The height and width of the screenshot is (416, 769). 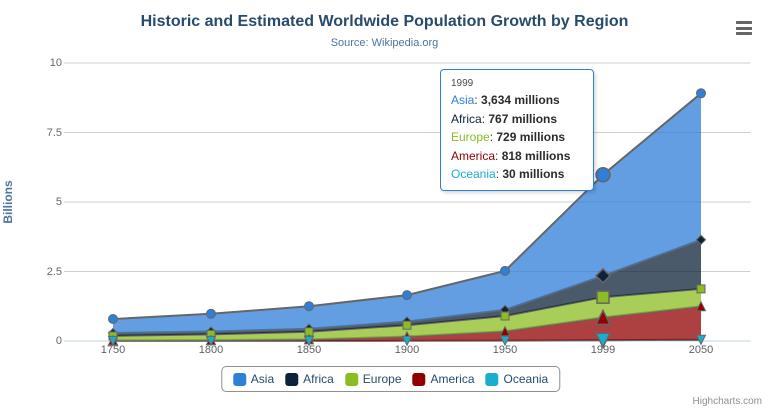 I want to click on area-band-america, so click(x=407, y=323).